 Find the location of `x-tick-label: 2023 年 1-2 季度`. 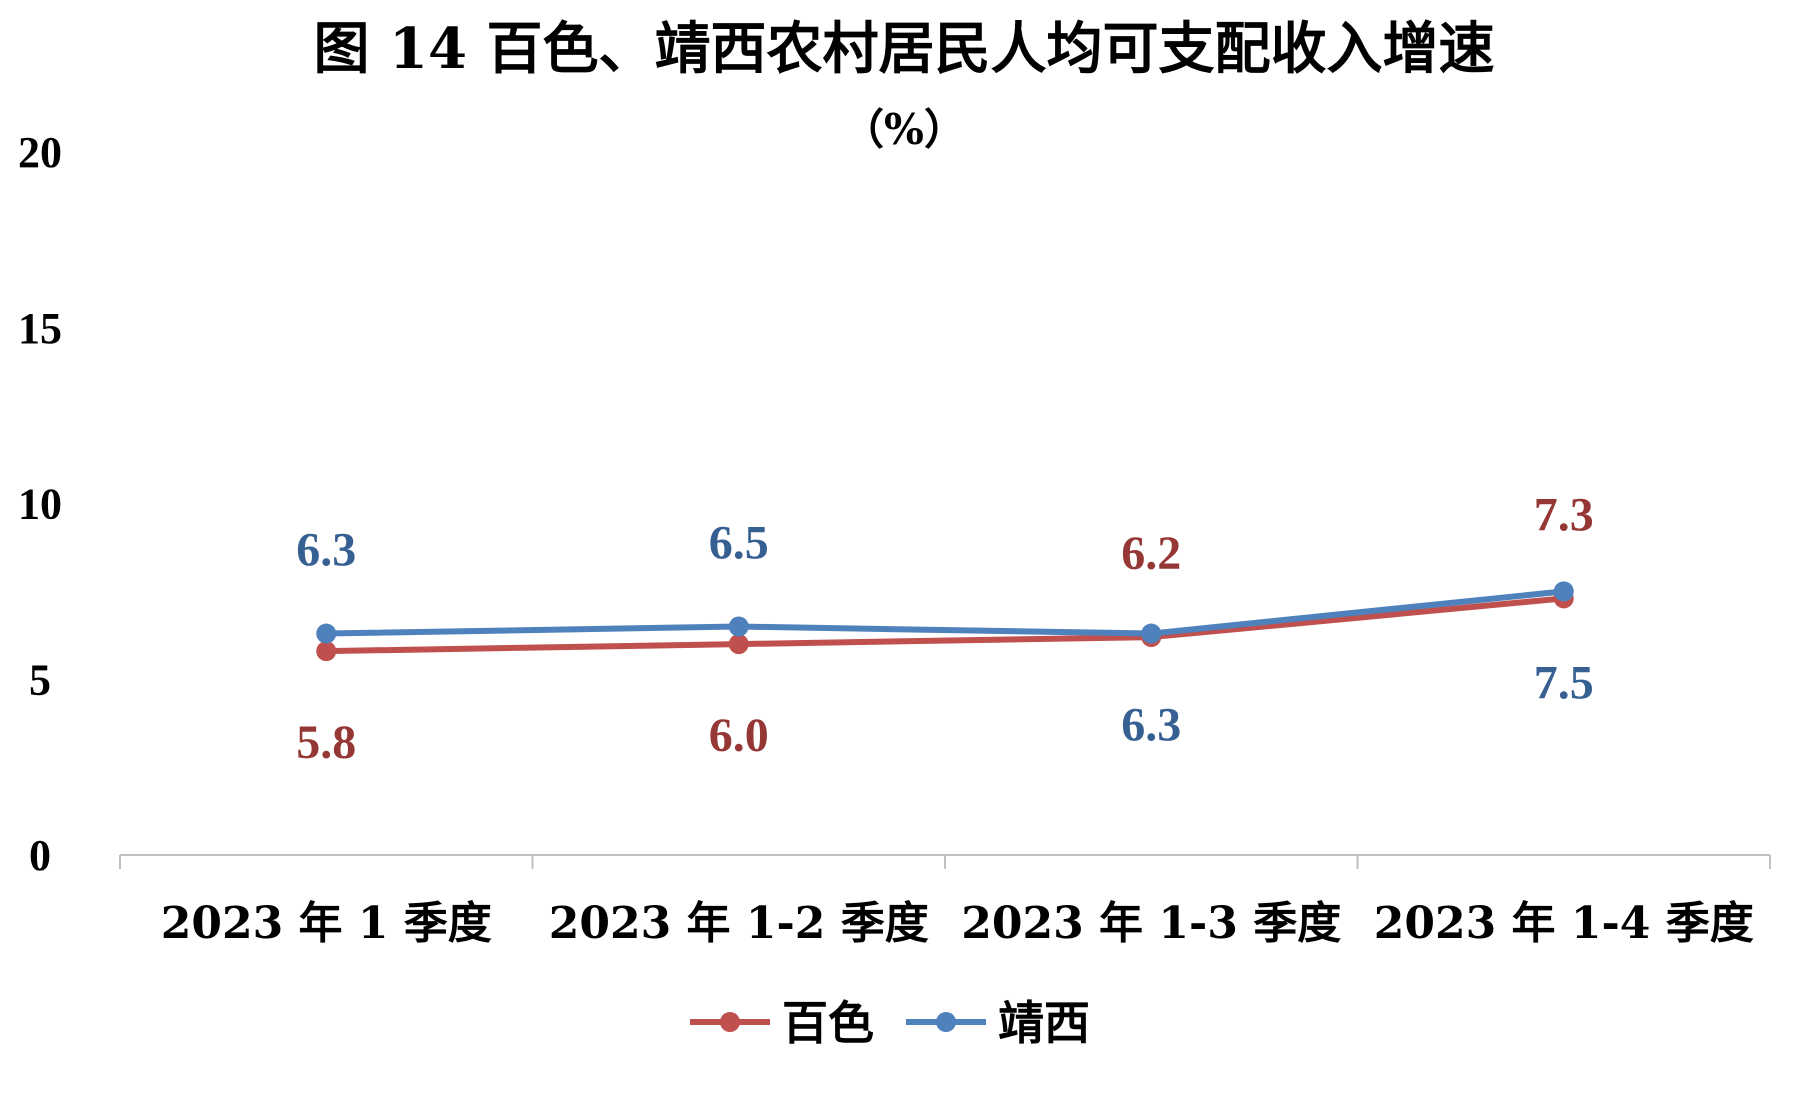

x-tick-label: 2023 年 1-2 季度 is located at coordinates (739, 923).